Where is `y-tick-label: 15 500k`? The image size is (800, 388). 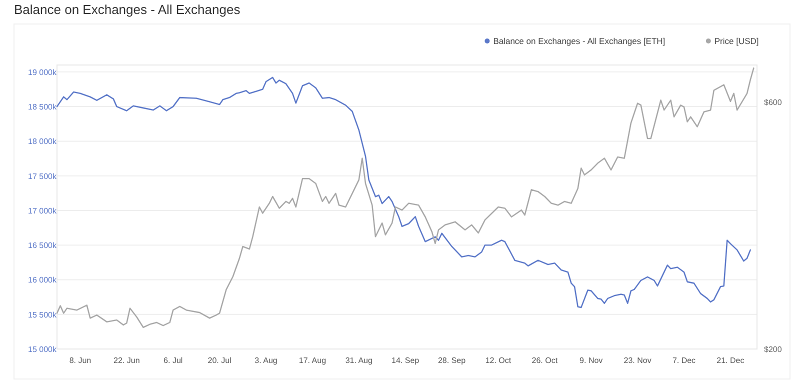 y-tick-label: 15 500k is located at coordinates (43, 315).